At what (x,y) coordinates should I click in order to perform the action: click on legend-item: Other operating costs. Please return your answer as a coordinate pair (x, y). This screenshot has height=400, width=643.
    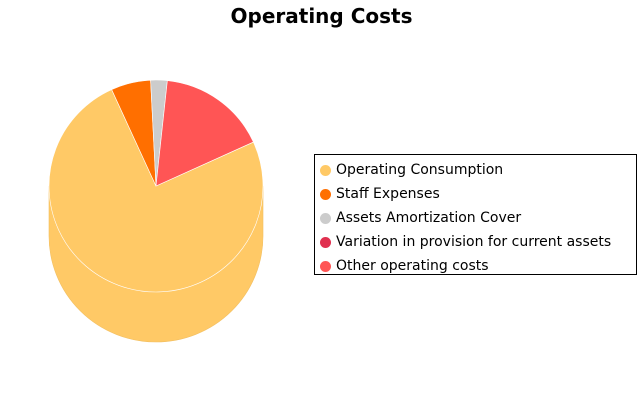
    Looking at the image, I should click on (475, 266).